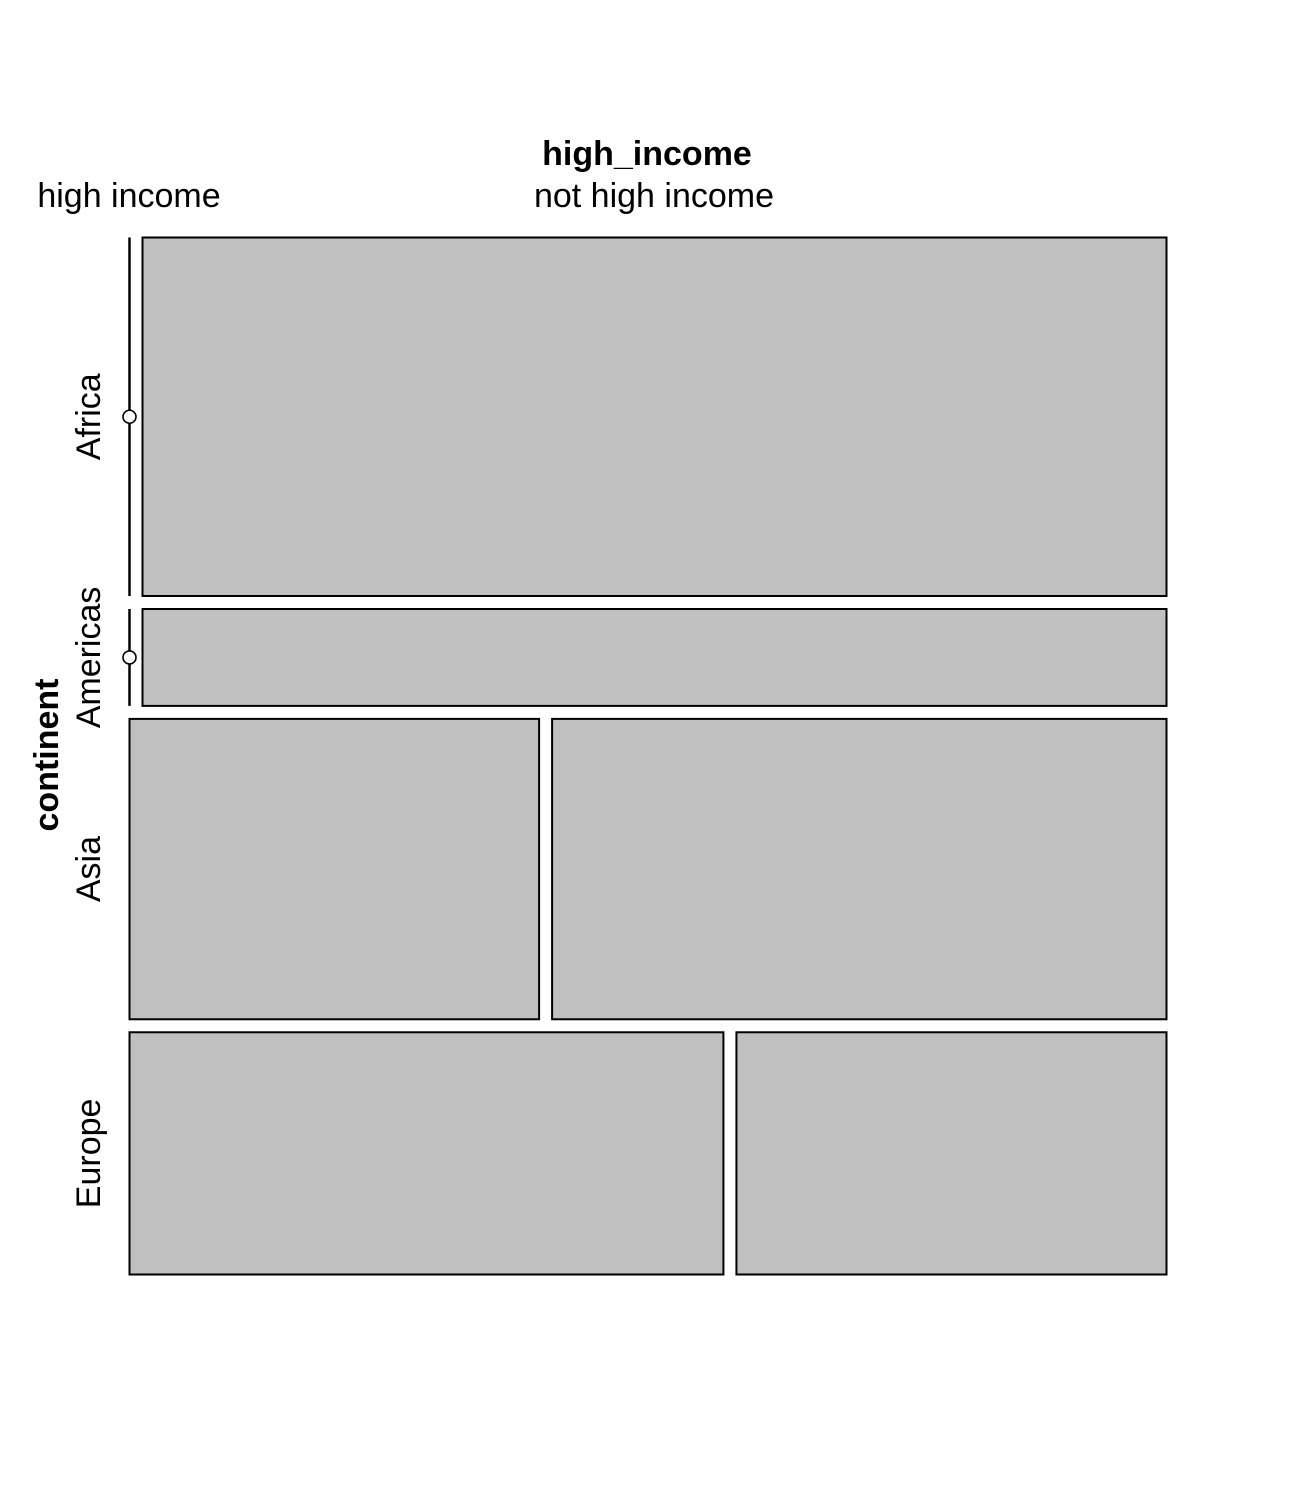 Image resolution: width=1296 pixels, height=1512 pixels. I want to click on column-variable-label: high_income, so click(647, 154).